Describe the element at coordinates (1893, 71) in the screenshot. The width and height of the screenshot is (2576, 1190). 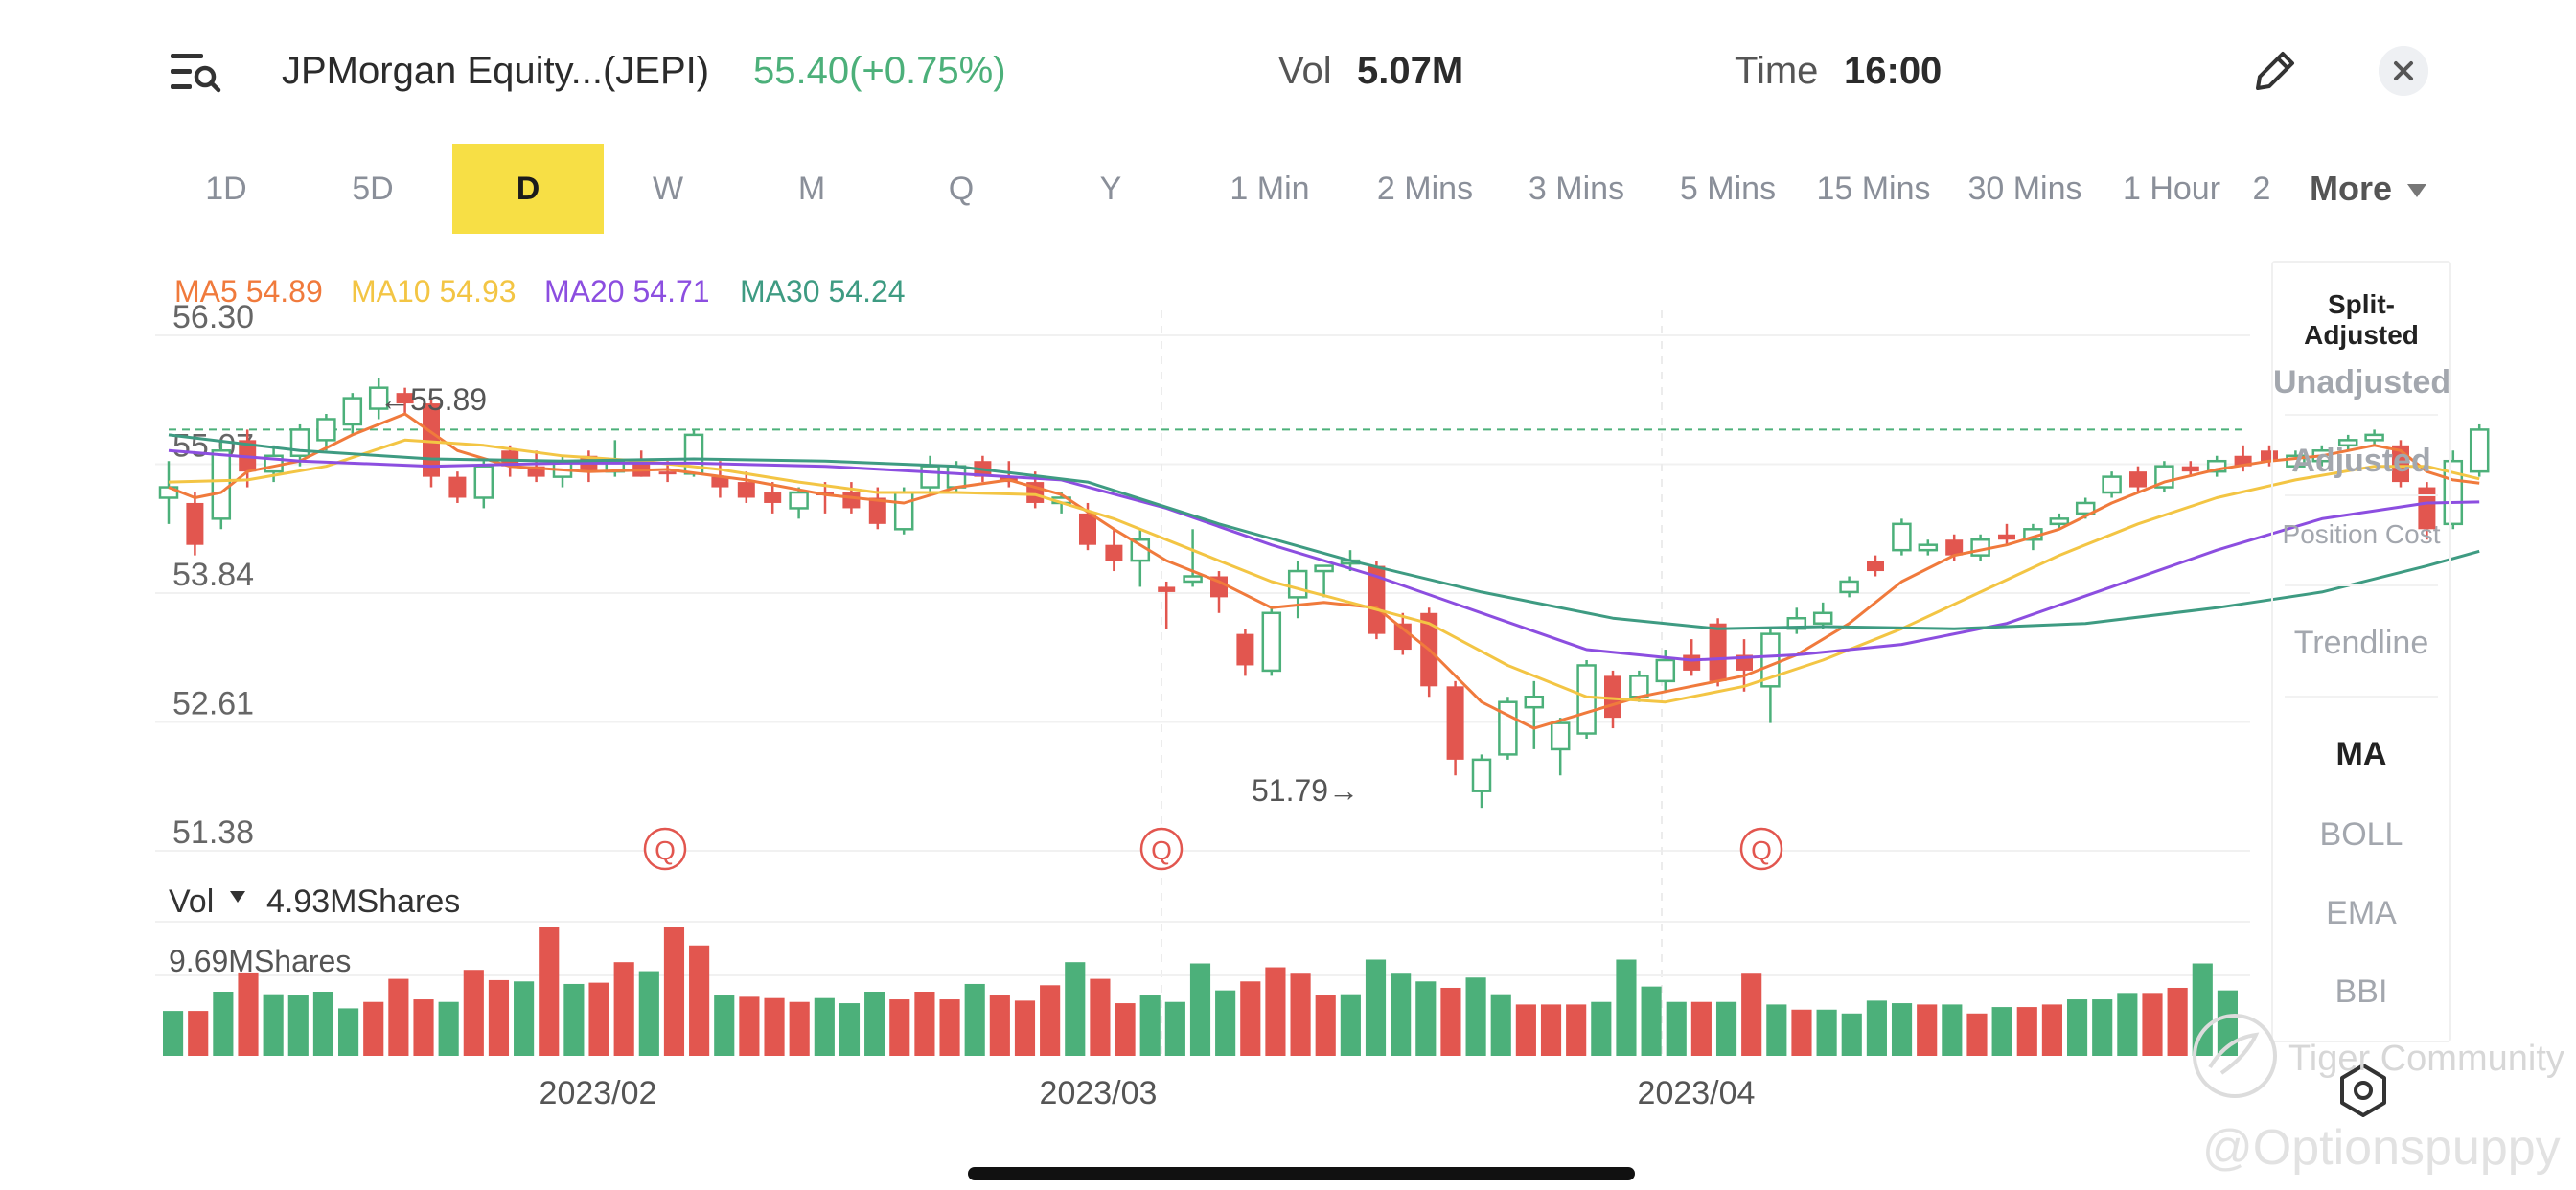
I see `time-value: 16:00` at that location.